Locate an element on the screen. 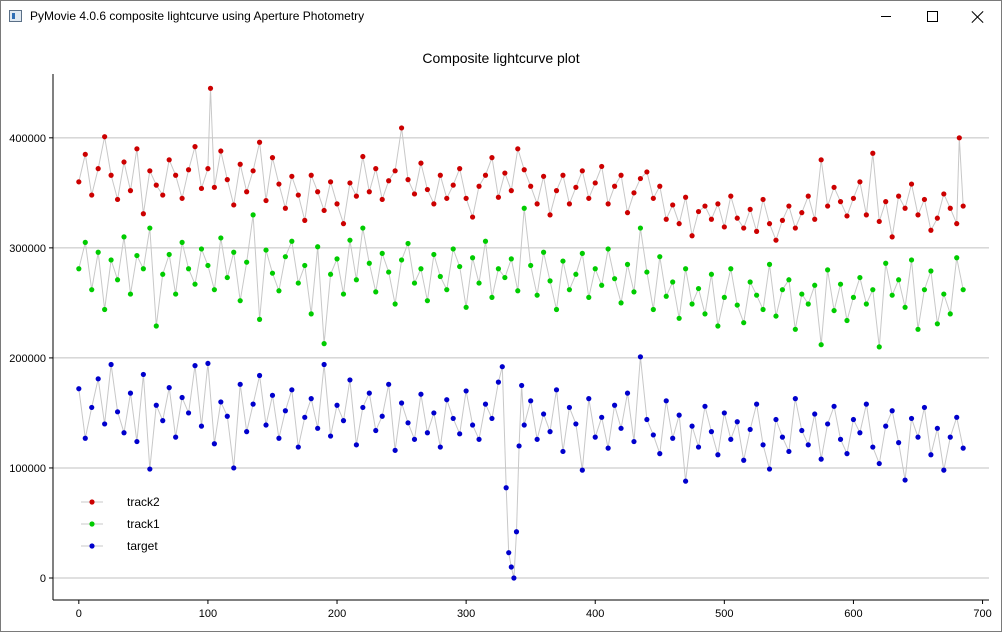 The height and width of the screenshot is (632, 1002). minimize-button is located at coordinates (886, 16).